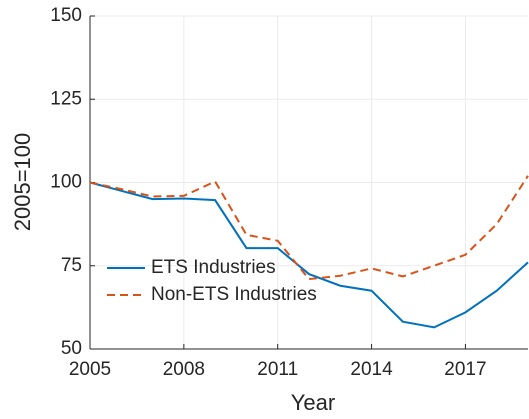 This screenshot has width=529, height=419. Describe the element at coordinates (71, 348) in the screenshot. I see `y-tick-label: 50` at that location.